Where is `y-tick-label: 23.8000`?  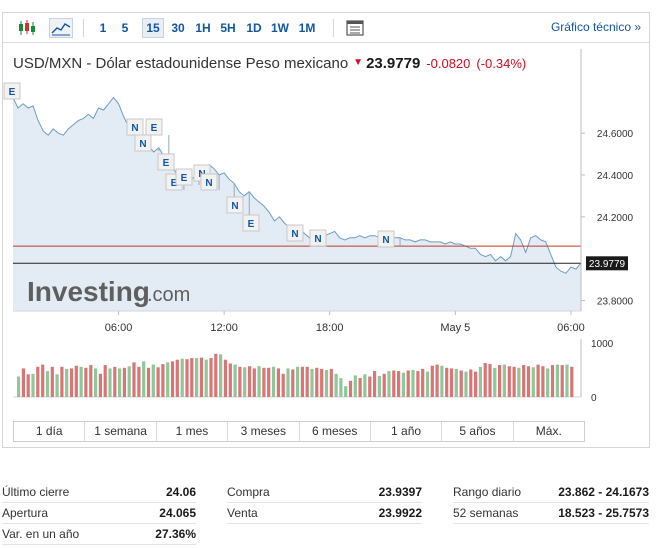 y-tick-label: 23.8000 is located at coordinates (615, 302).